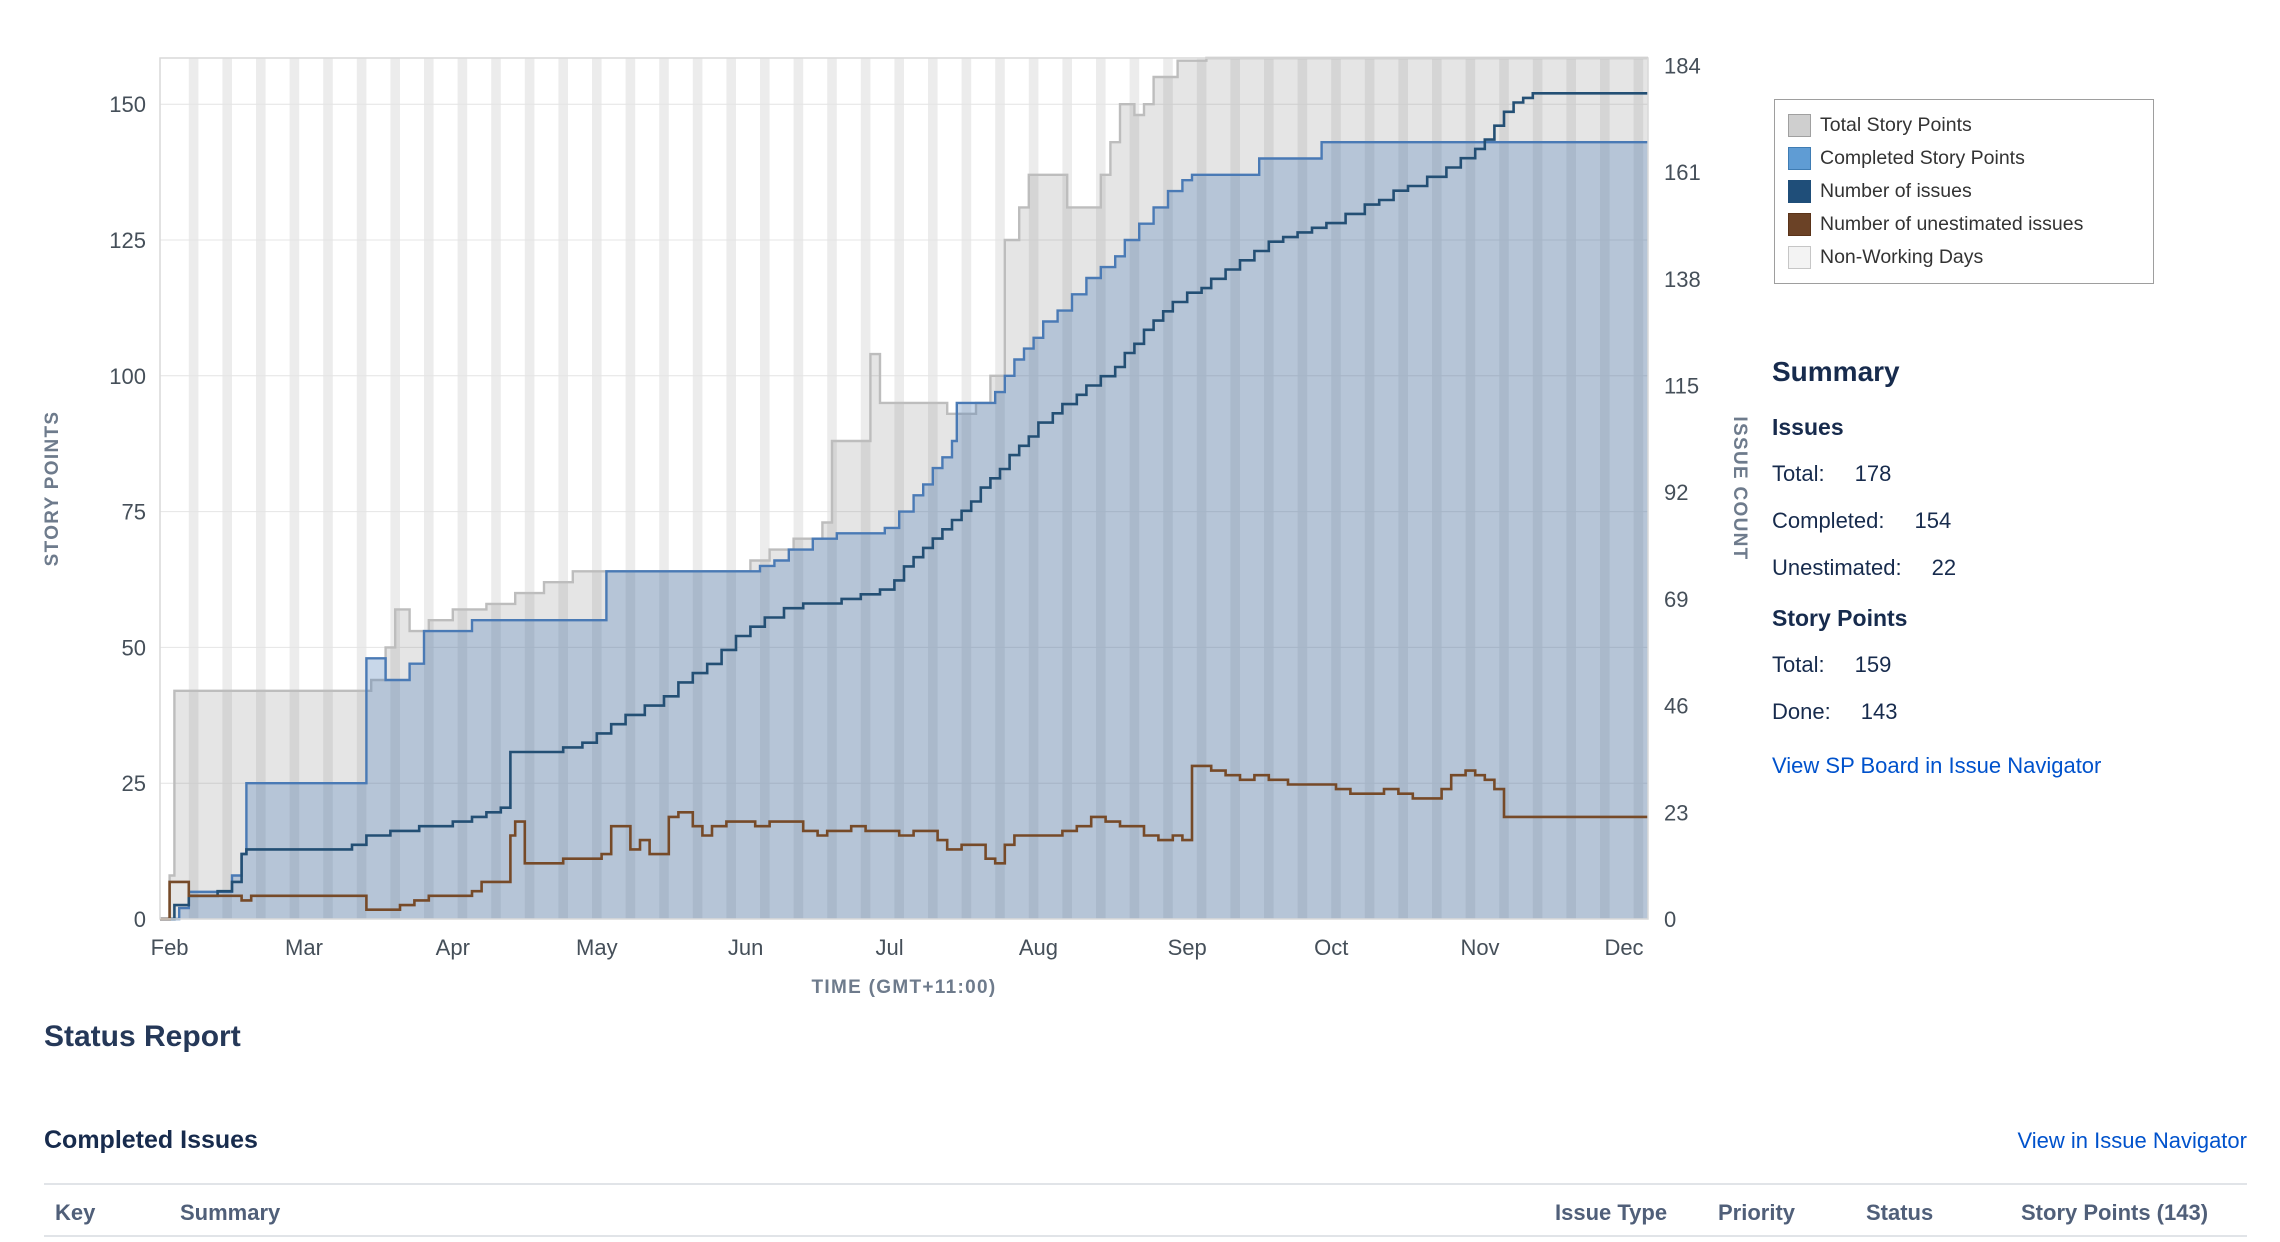  I want to click on legend-label: Non-Working Days, so click(1902, 257).